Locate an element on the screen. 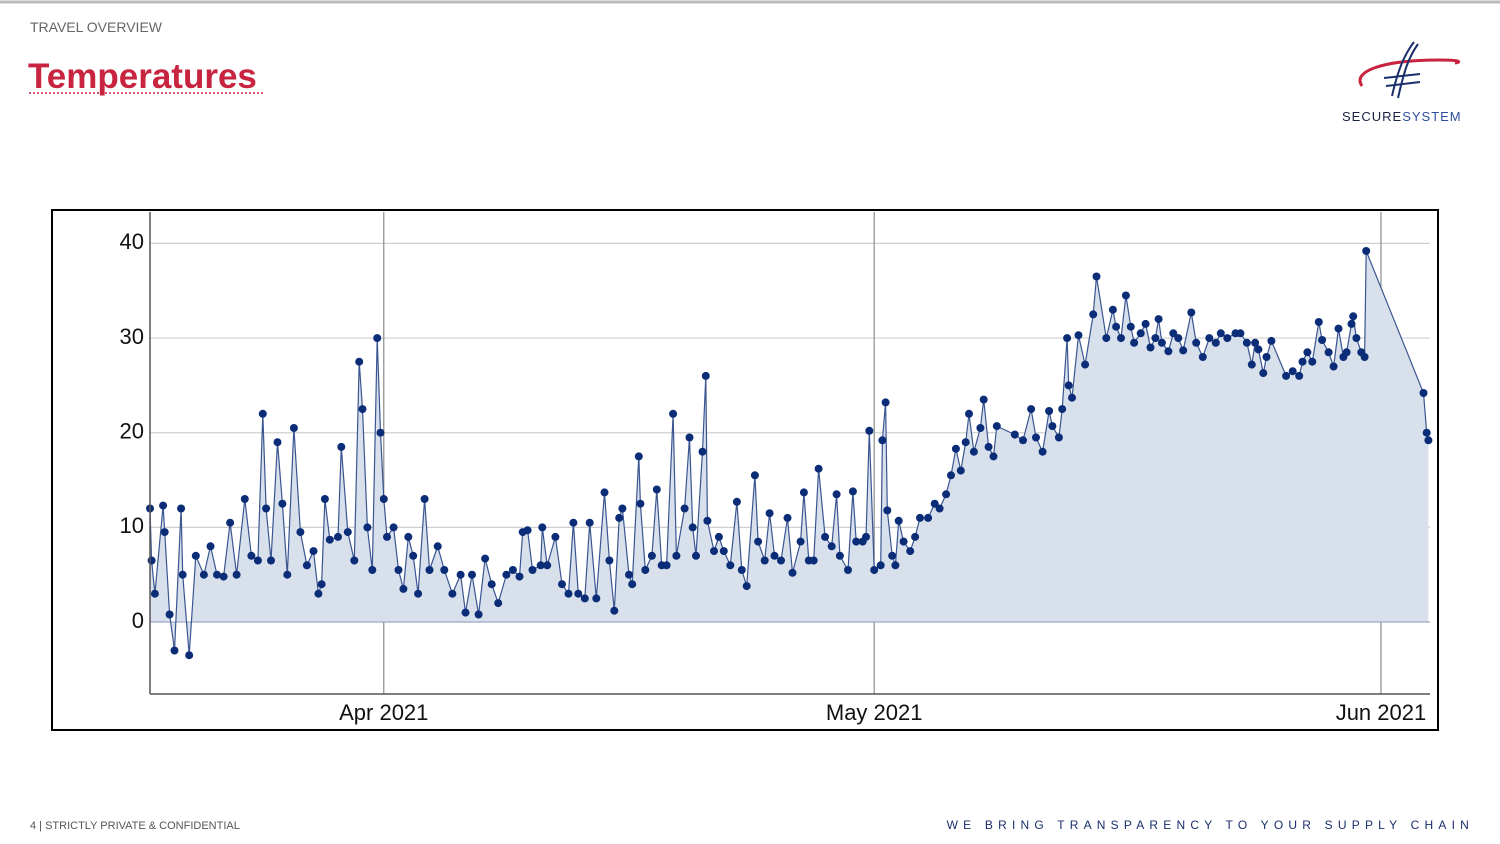  x-tick-label: May 2021 is located at coordinates (874, 712).